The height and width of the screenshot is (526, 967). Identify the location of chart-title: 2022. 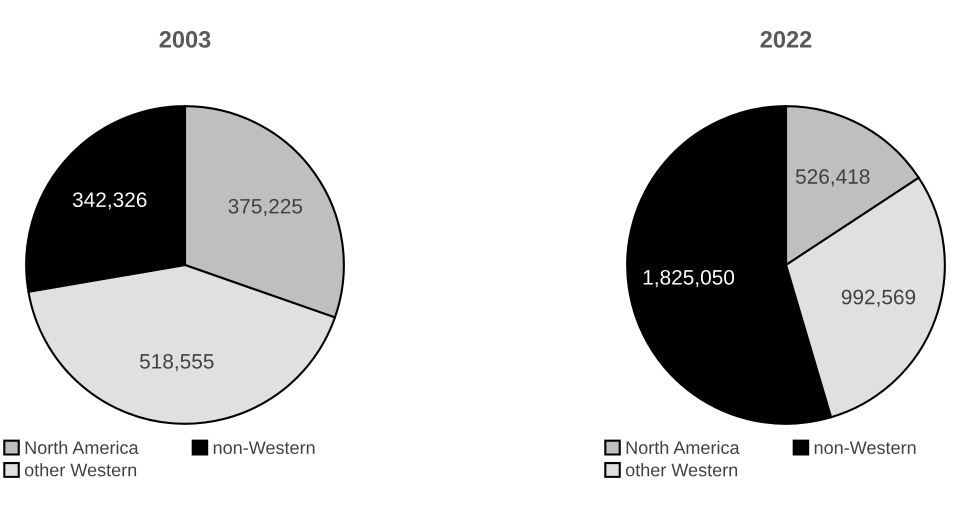
(786, 39).